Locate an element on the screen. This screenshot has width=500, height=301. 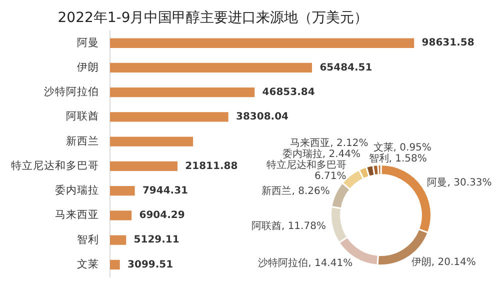
data-label: 5129.11 is located at coordinates (157, 240).